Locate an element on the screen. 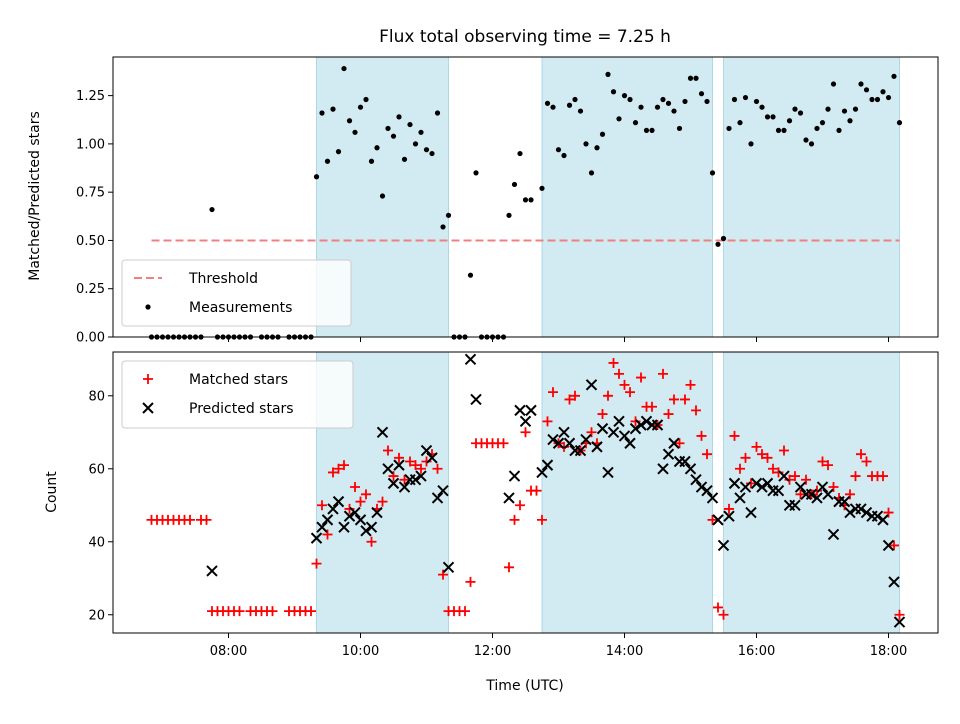  bottom-y-axis-label: Count is located at coordinates (52, 492).